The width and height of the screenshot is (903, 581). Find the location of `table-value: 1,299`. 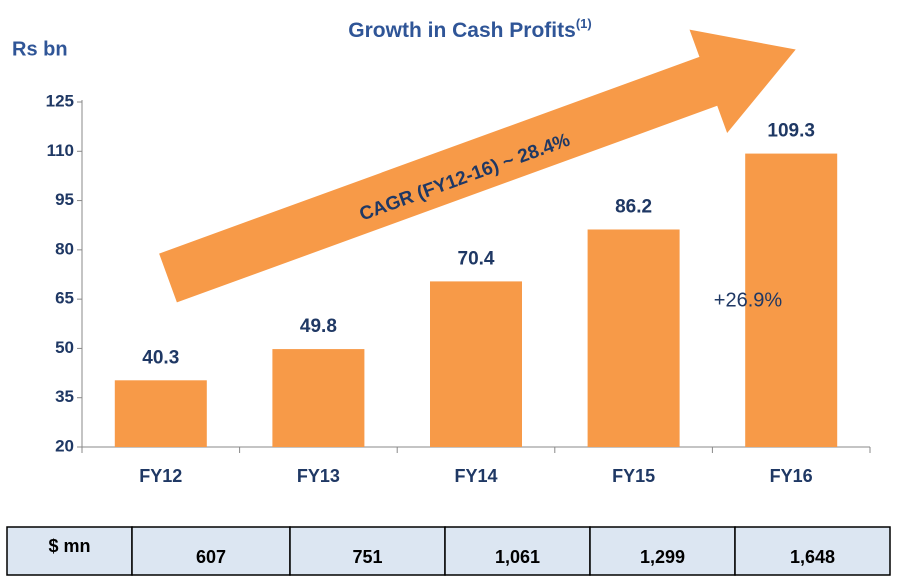

table-value: 1,299 is located at coordinates (662, 557).